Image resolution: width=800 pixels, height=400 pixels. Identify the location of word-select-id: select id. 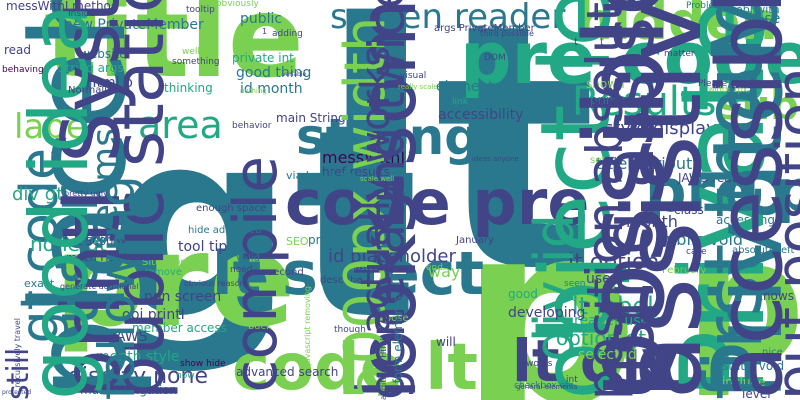
(607, 355).